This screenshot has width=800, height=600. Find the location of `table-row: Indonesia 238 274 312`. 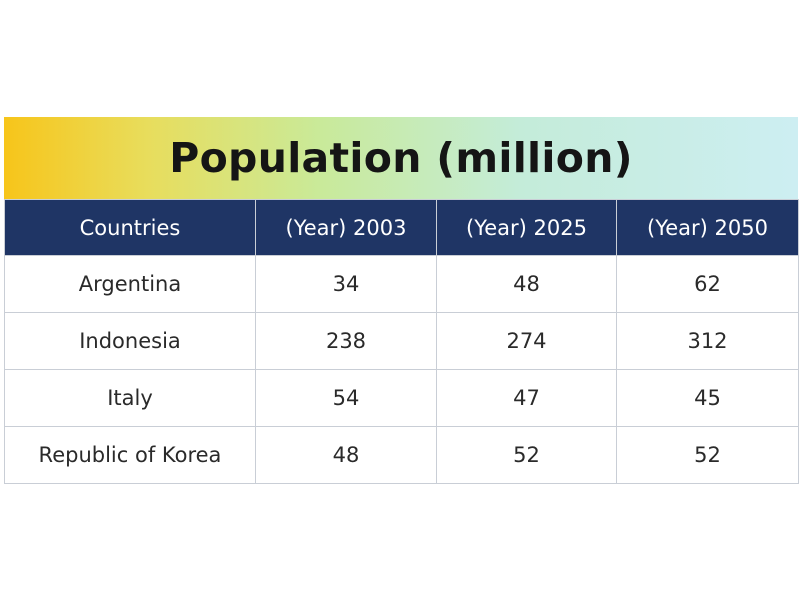

table-row: Indonesia 238 274 312 is located at coordinates (401, 341).